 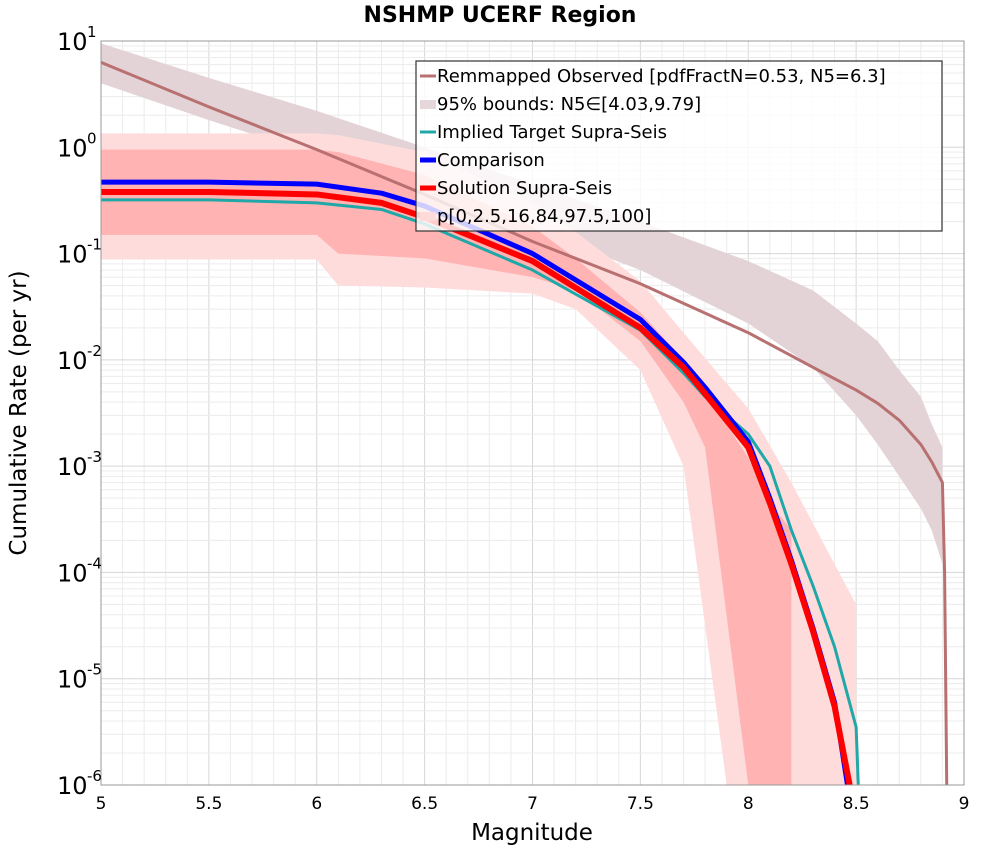 What do you see at coordinates (544, 216) in the screenshot?
I see `legend-entry: p[0,2.5,16,84,97.5,100]` at bounding box center [544, 216].